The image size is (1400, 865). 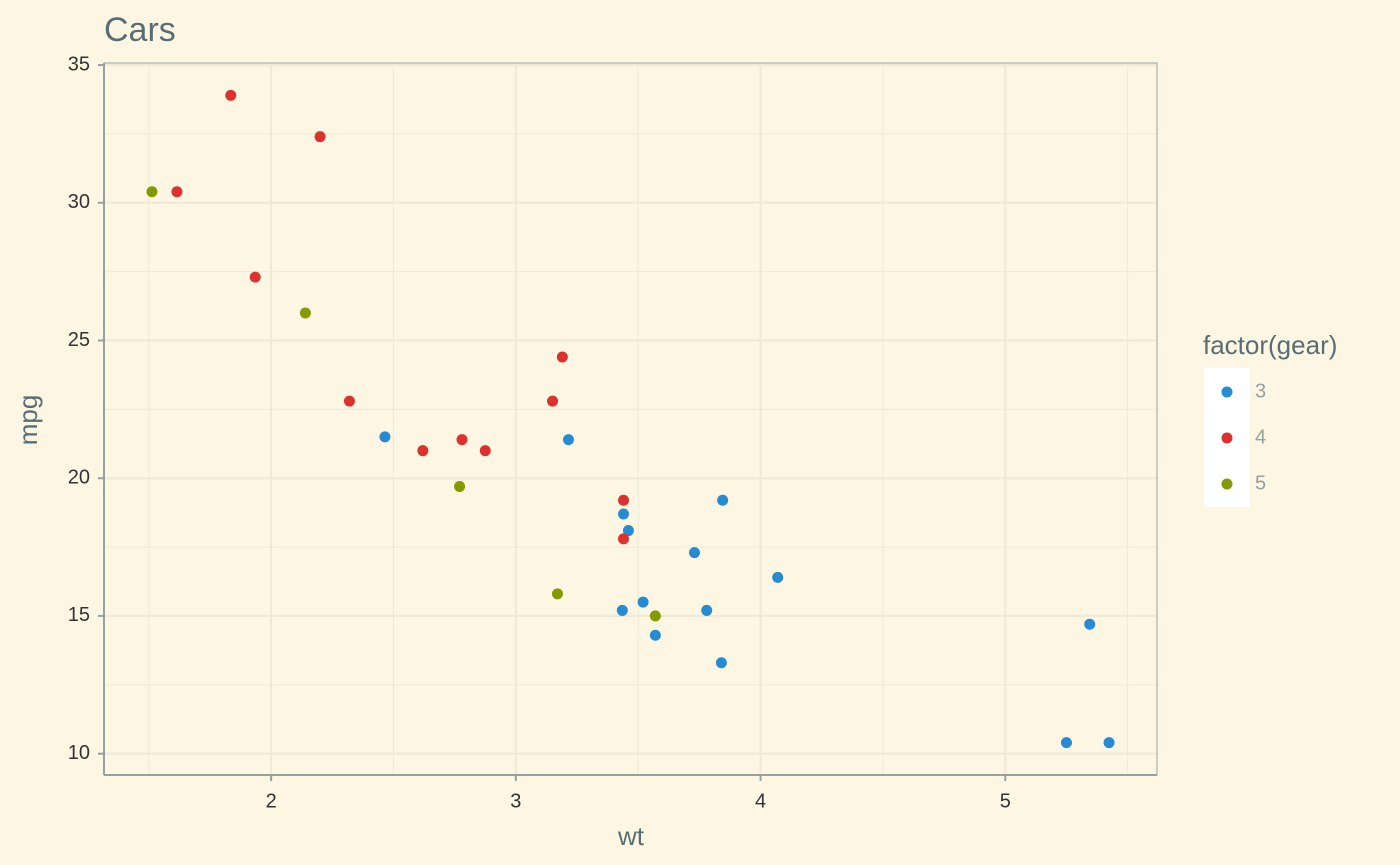 I want to click on x-tick-label: 2, so click(x=271, y=801).